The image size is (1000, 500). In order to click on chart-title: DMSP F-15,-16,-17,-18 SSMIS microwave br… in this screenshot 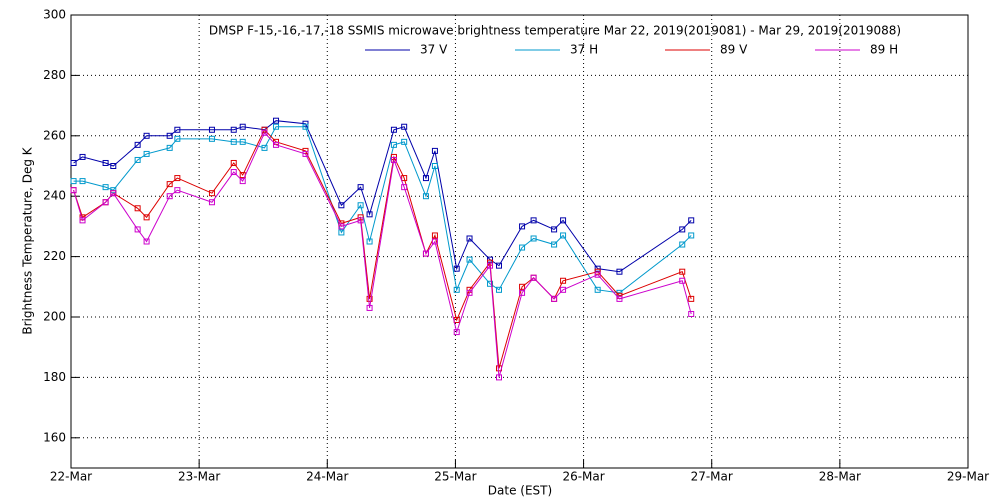, I will do `click(555, 31)`.